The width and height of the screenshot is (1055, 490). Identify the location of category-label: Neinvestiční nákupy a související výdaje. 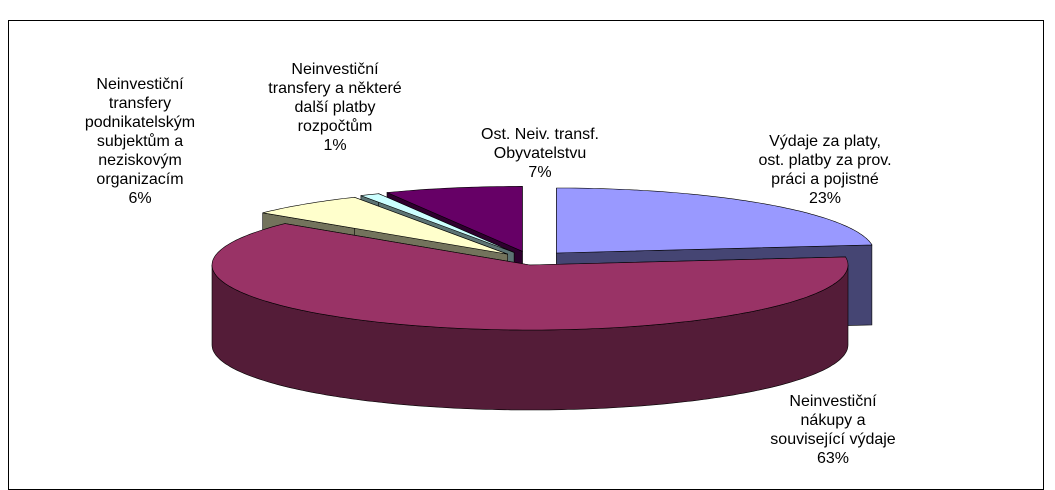
(833, 420).